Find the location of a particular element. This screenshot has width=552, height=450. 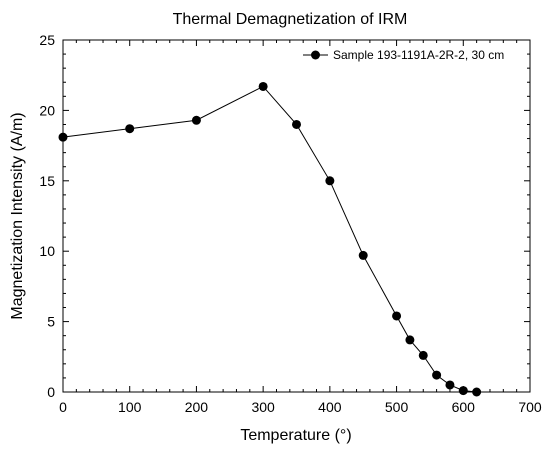

x-axis-label: Temperature (°) is located at coordinates (295, 435).